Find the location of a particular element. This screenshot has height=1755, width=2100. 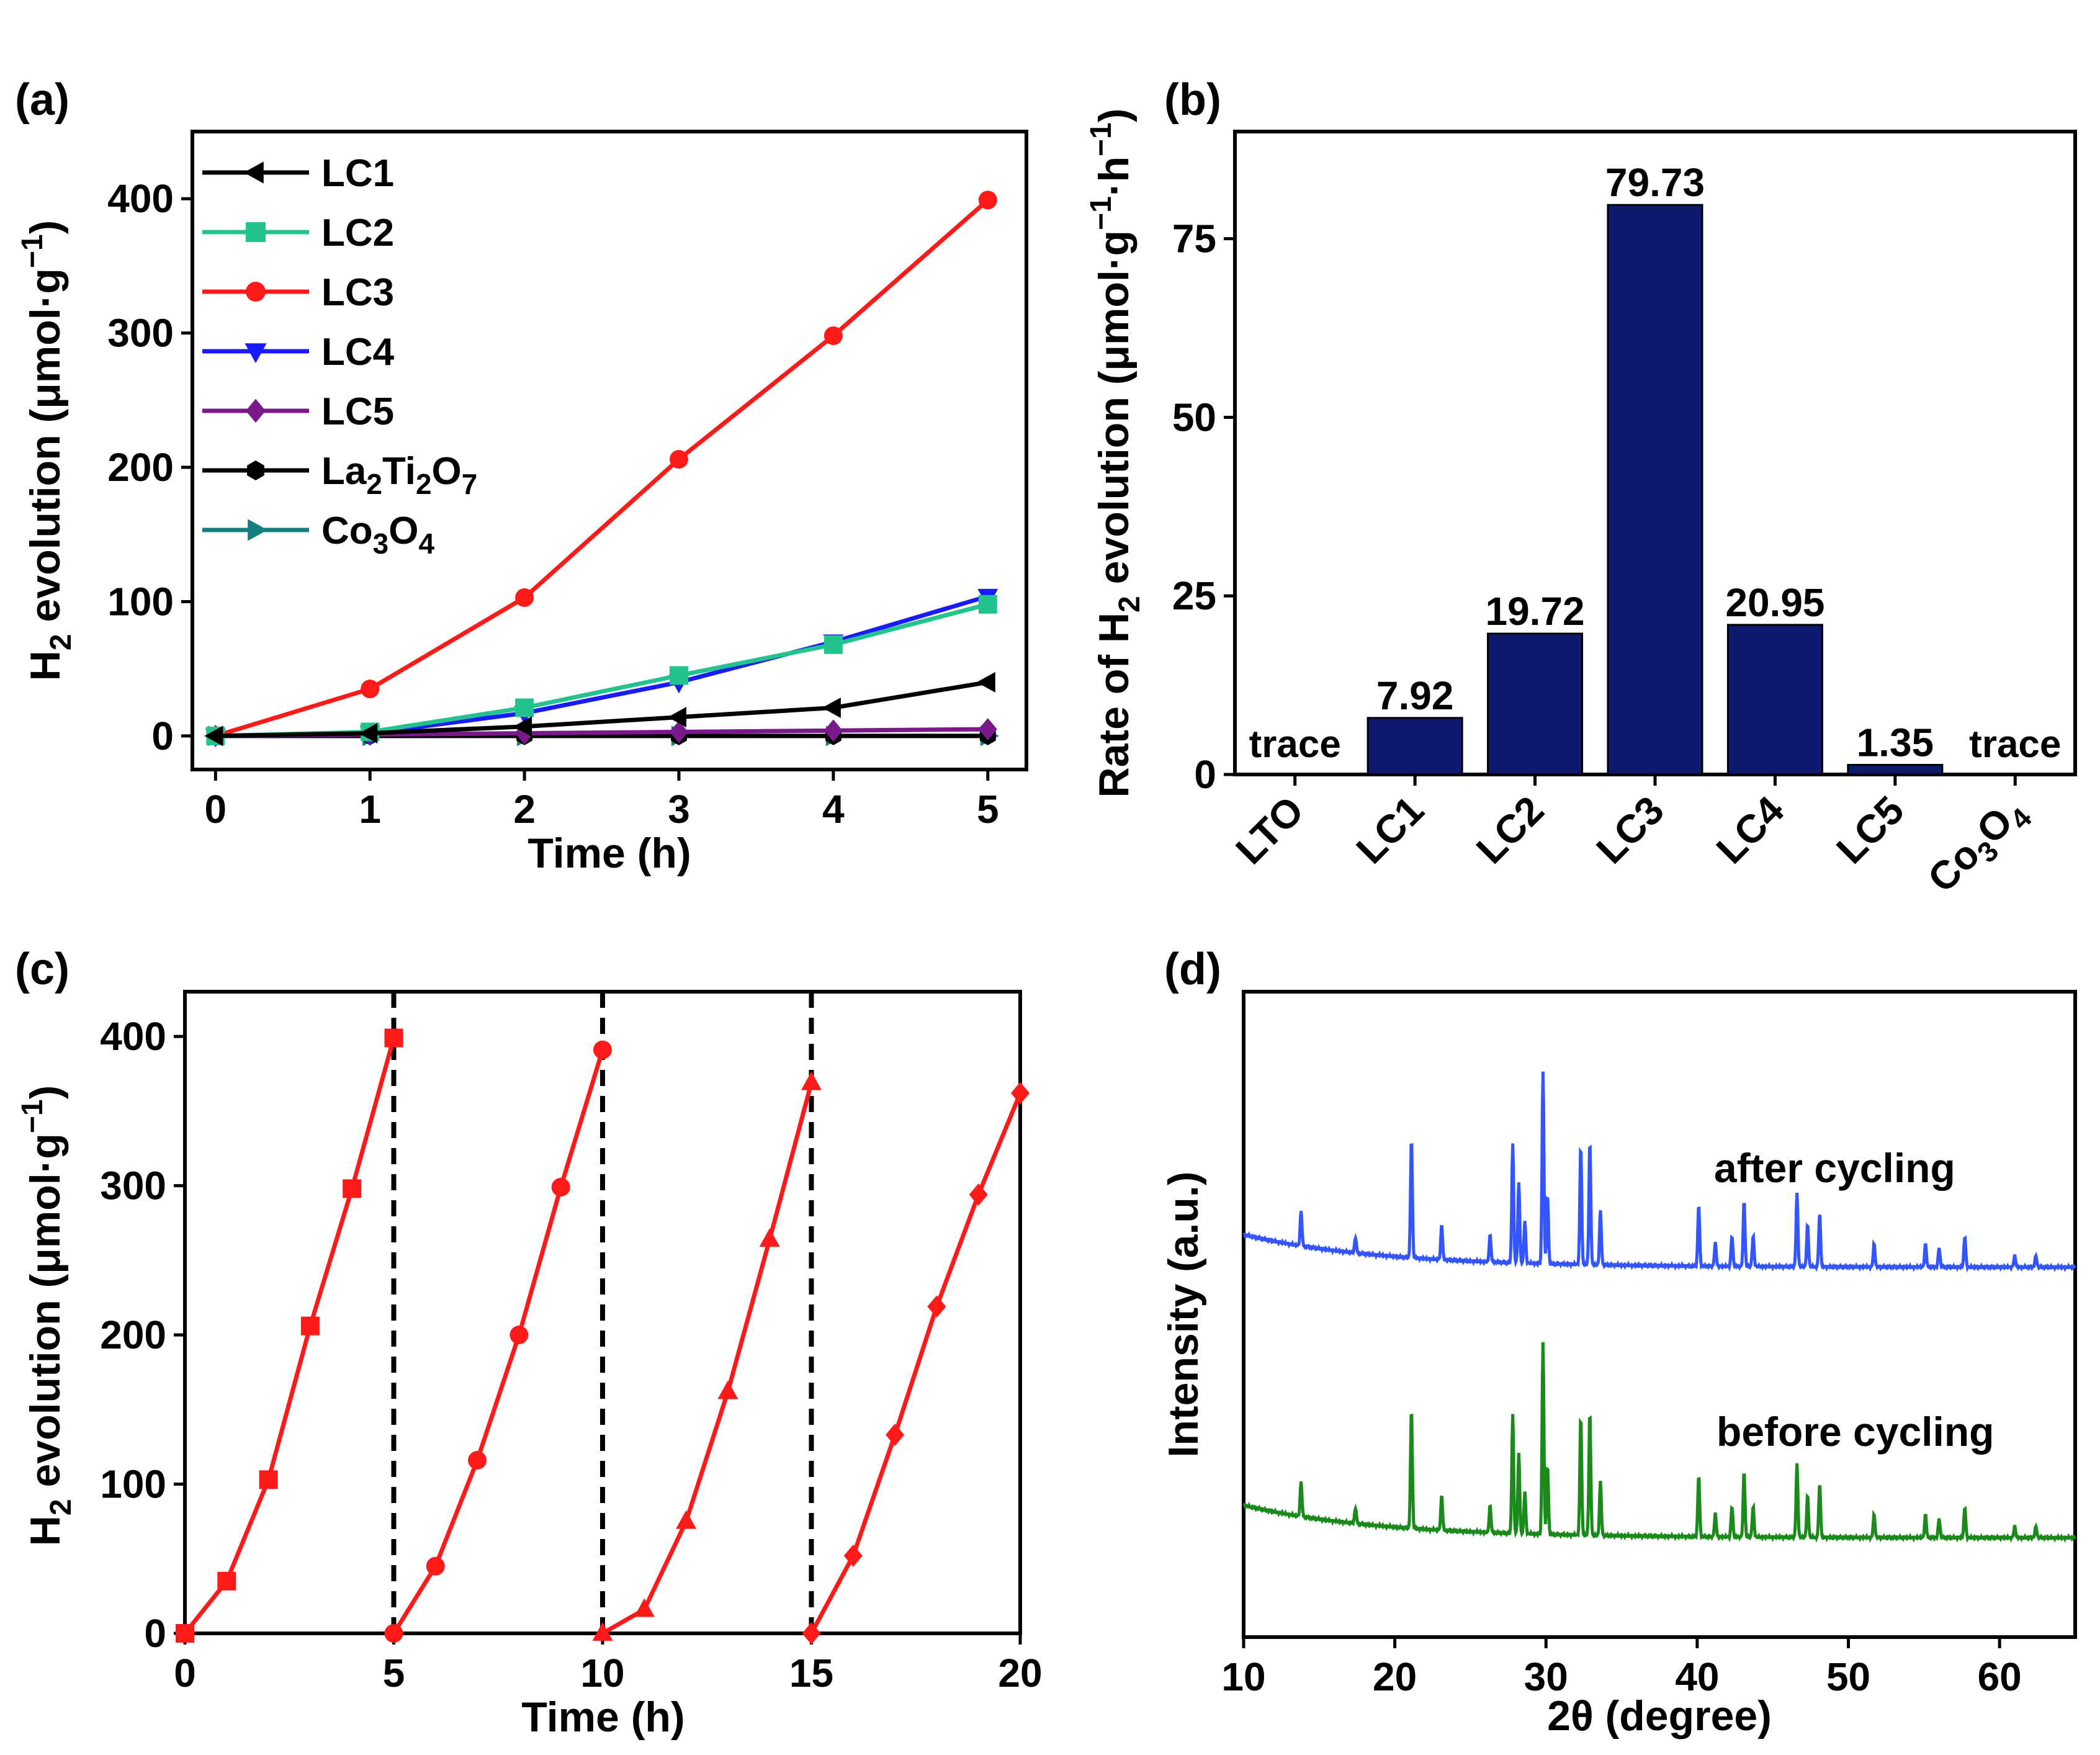

x-tick-label: 10 is located at coordinates (1243, 1676).